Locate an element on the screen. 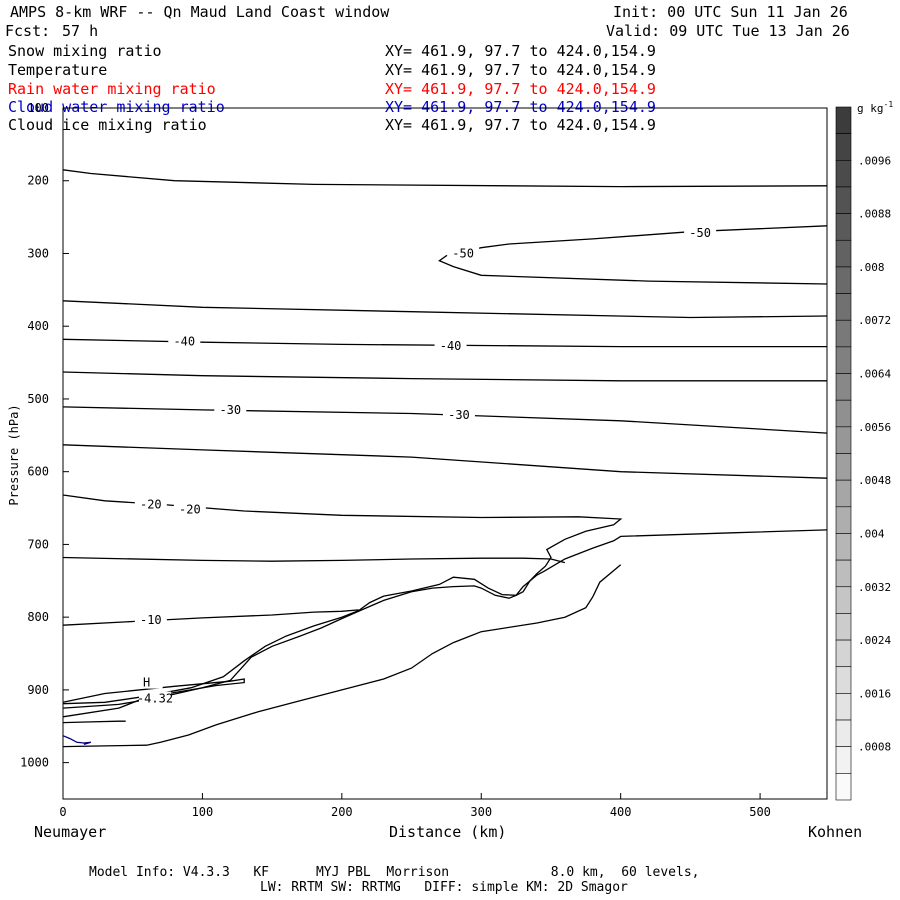  contour-contour-k-10- is located at coordinates (210, 617).